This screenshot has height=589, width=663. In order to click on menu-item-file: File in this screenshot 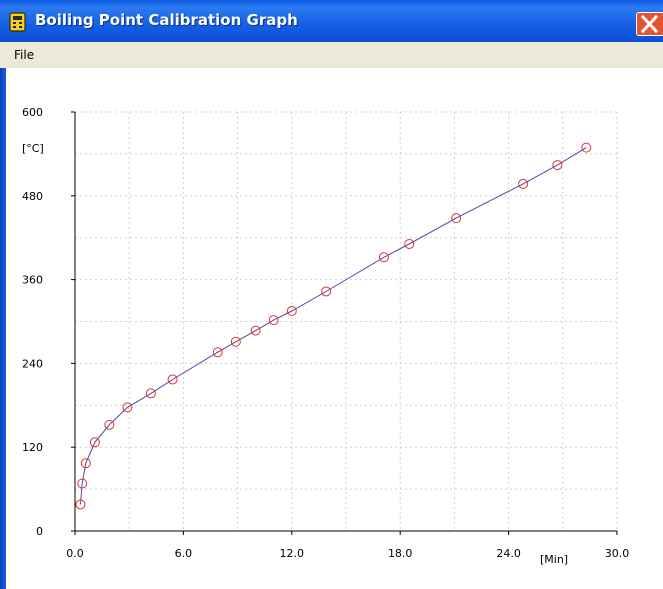, I will do `click(24, 55)`.